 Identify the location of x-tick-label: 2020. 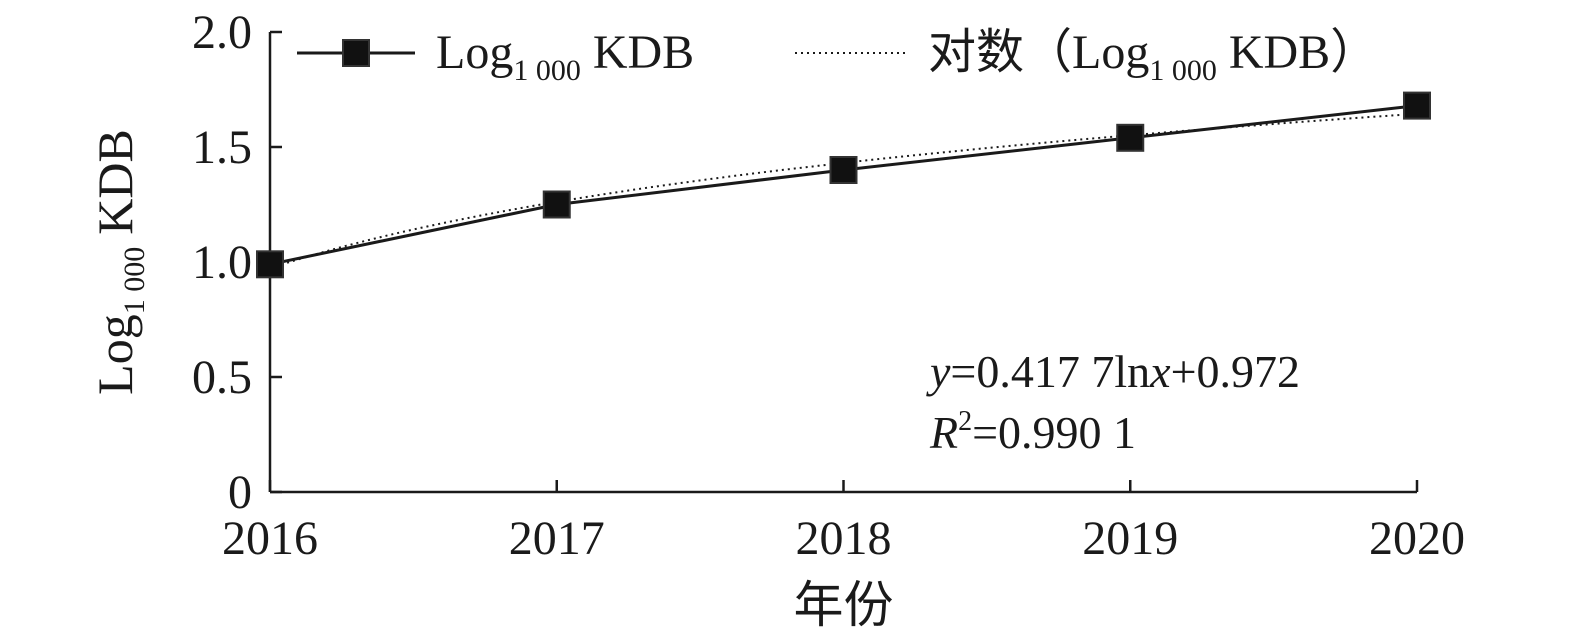
(1417, 538).